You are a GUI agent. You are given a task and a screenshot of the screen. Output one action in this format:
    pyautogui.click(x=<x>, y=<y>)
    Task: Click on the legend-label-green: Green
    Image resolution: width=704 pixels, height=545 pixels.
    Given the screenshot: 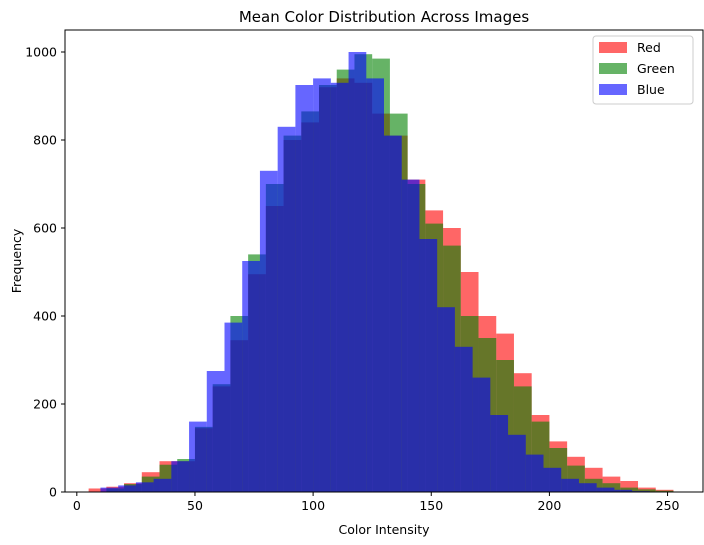 What is the action you would take?
    pyautogui.click(x=656, y=68)
    